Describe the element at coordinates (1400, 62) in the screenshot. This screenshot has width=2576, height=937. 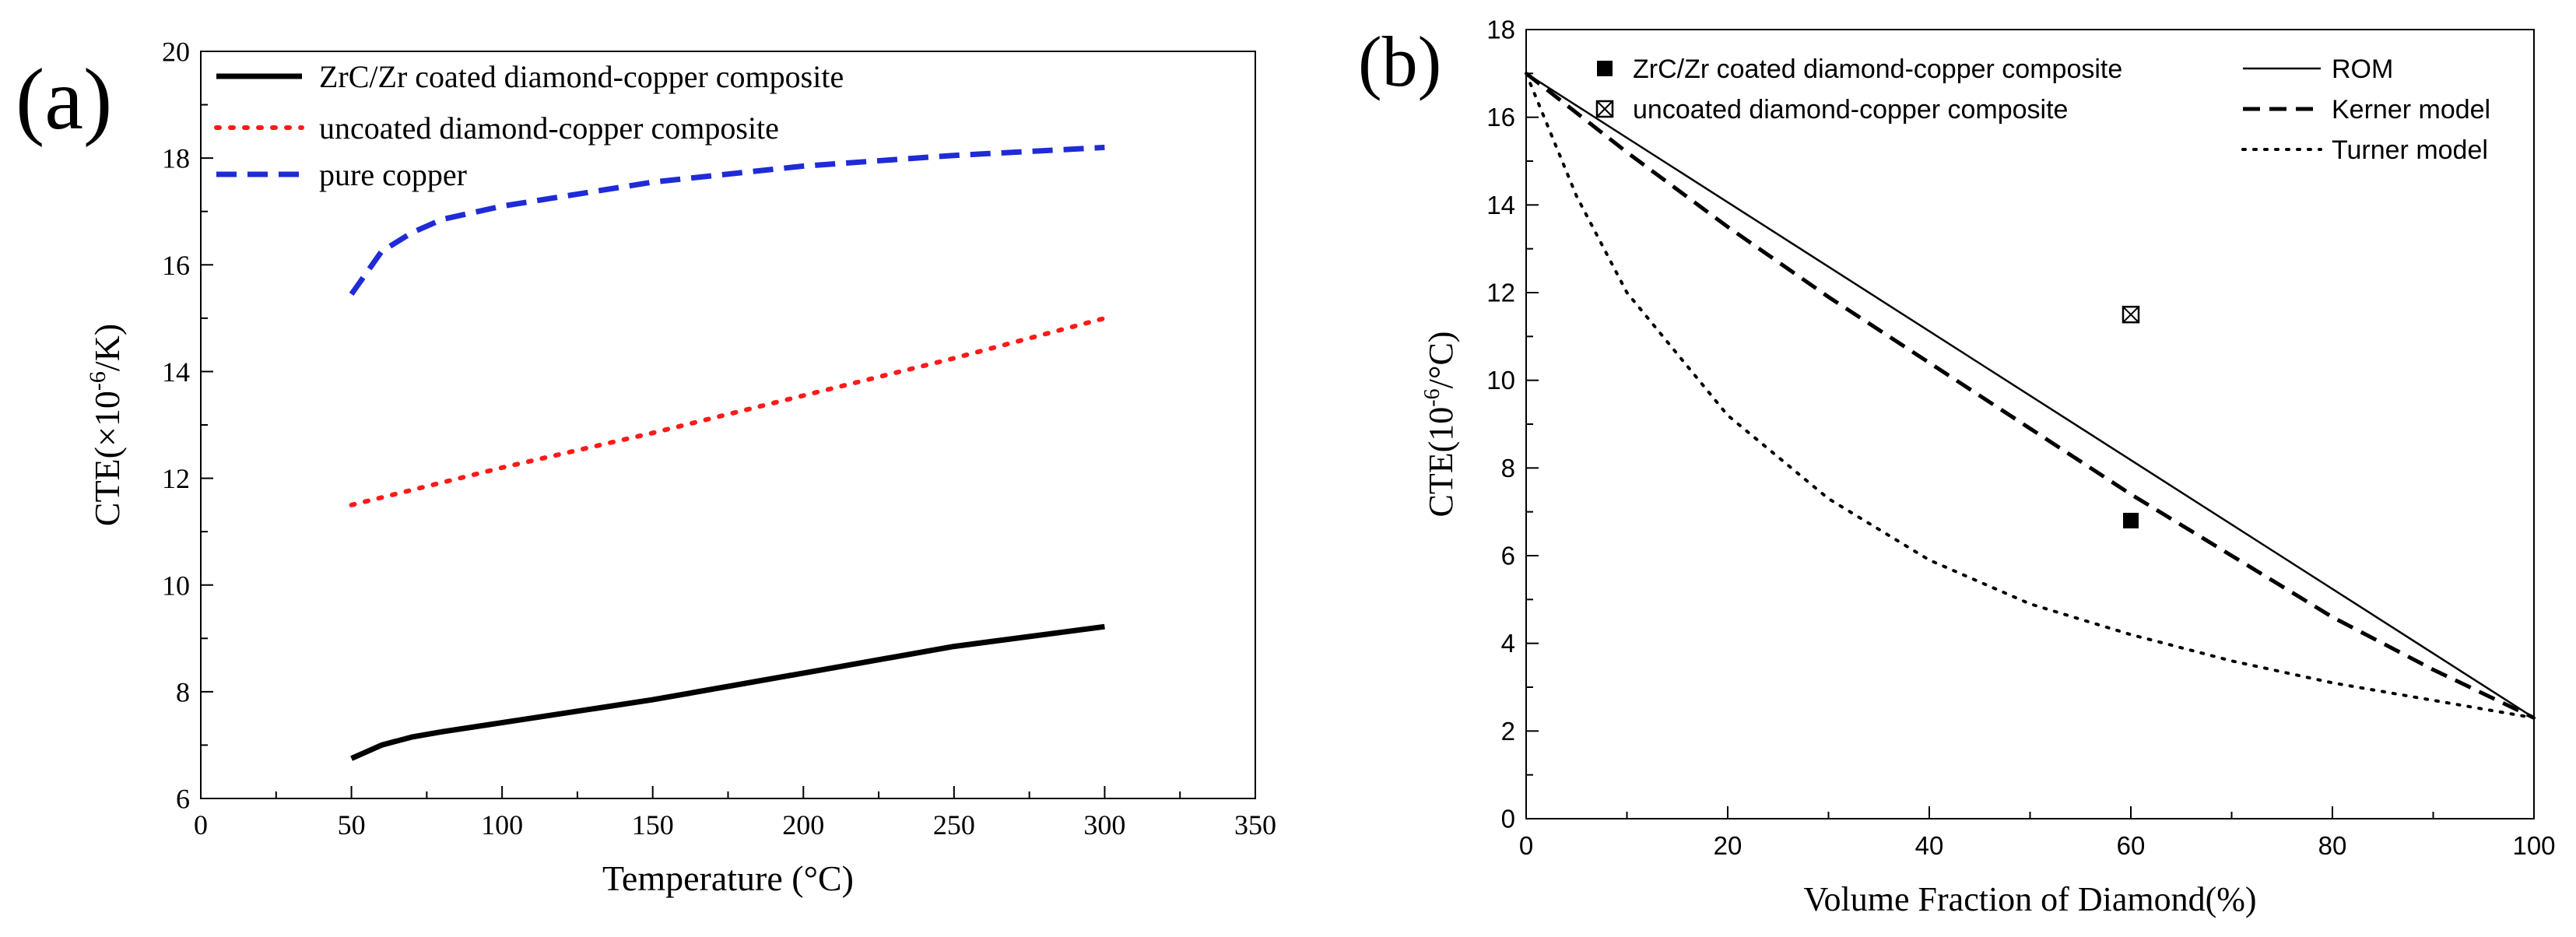
I see `panel-b-label: (b)` at that location.